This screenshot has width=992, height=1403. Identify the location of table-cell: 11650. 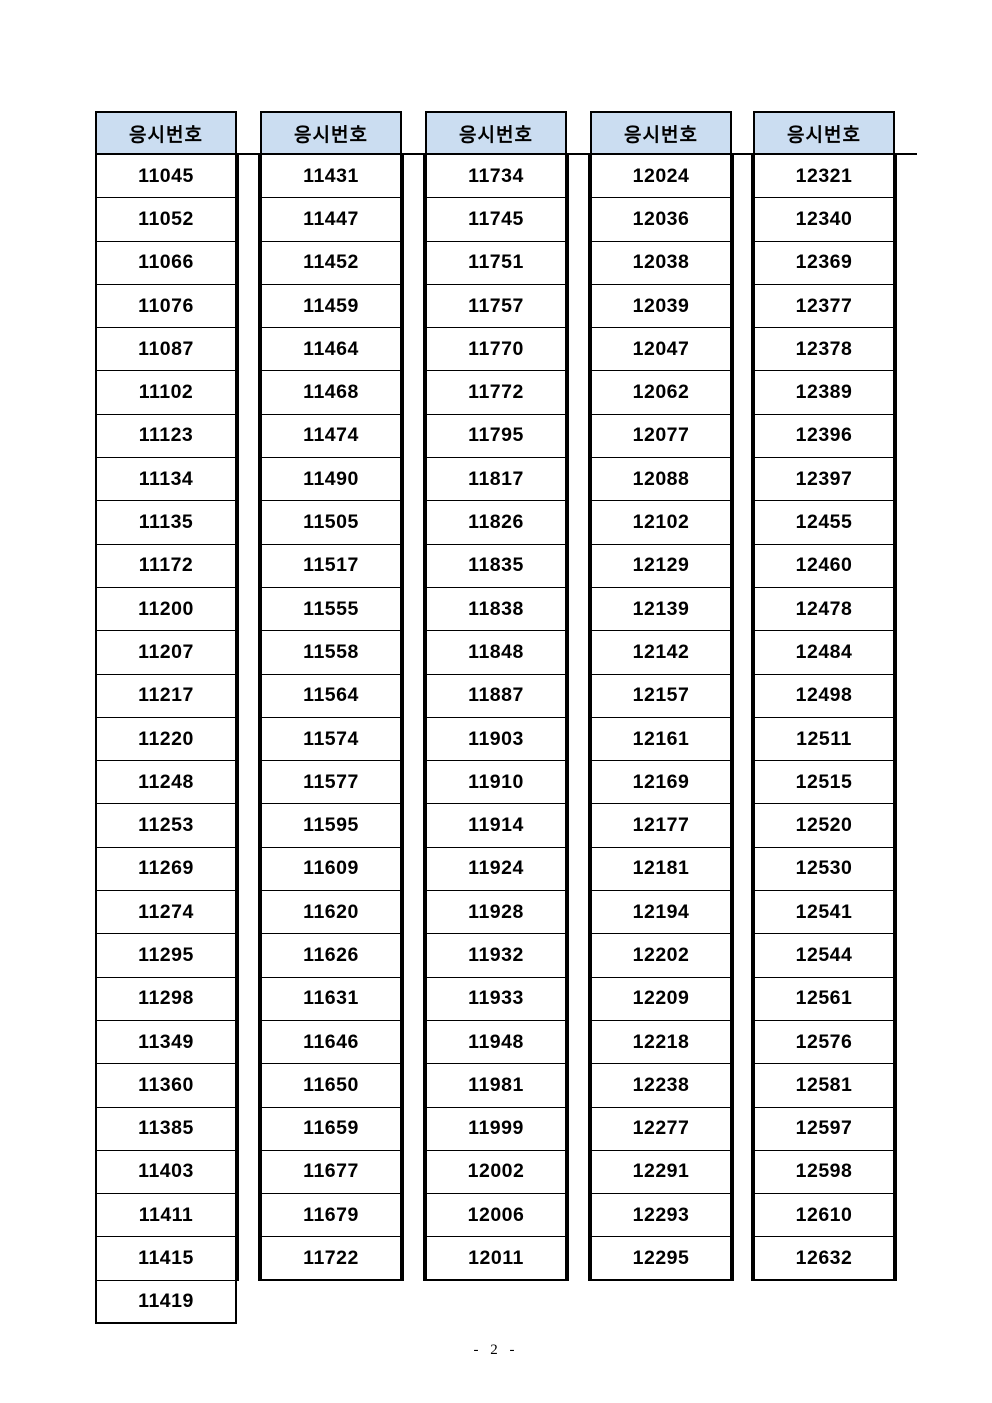
(331, 1086).